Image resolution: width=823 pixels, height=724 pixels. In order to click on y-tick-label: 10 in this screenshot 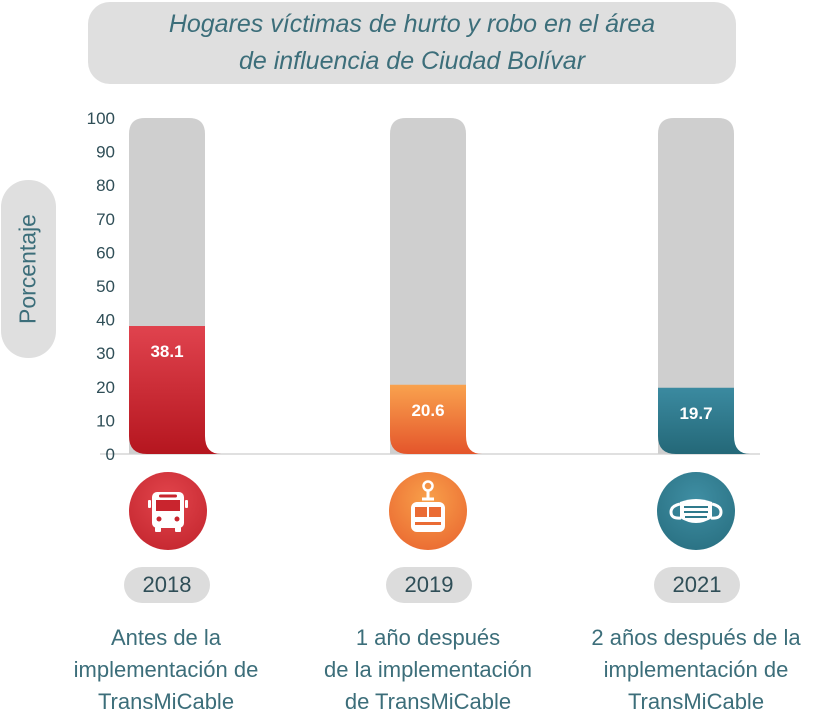, I will do `click(105, 420)`.